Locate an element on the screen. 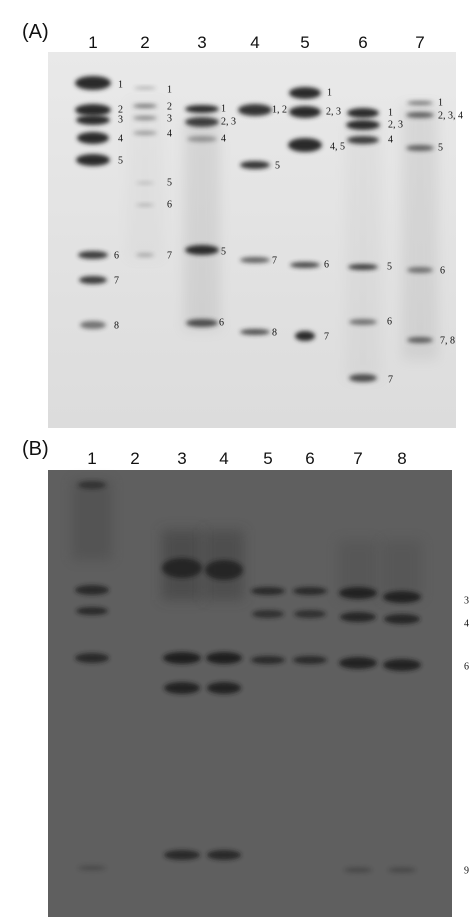  band-label: 2 is located at coordinates (120, 109).